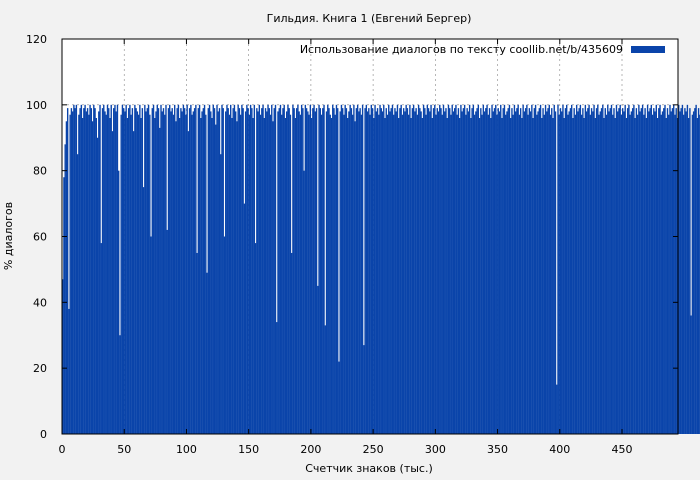  I want to click on x-tick-label: 100, so click(186, 449).